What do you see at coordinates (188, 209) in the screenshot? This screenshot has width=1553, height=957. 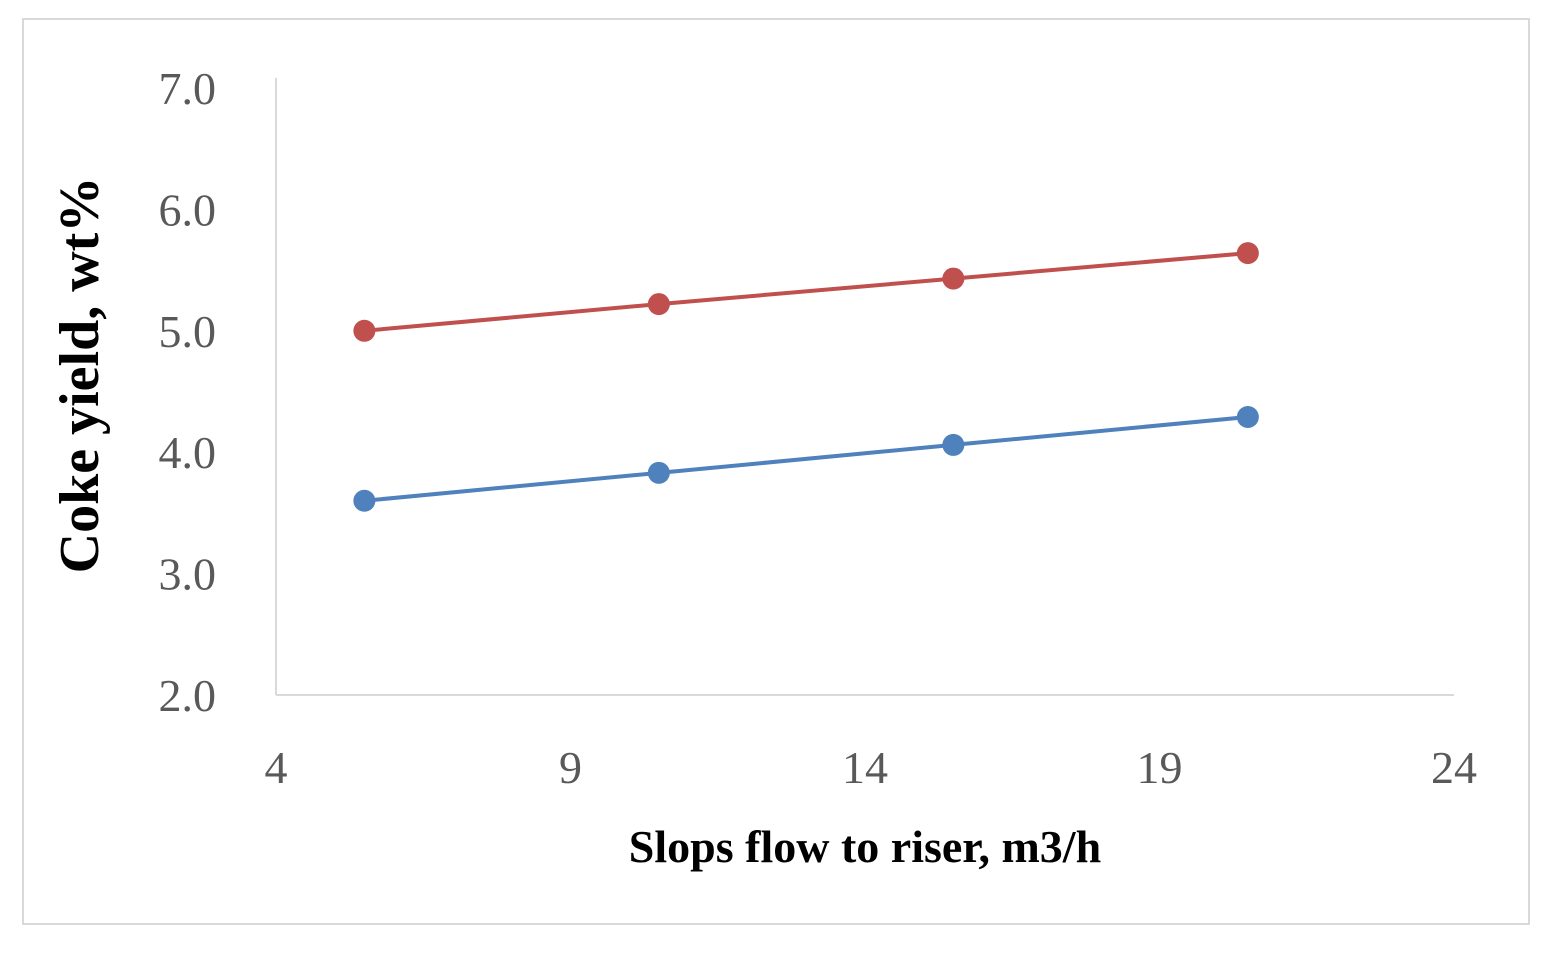 I see `y-tick-label: 6.0` at bounding box center [188, 209].